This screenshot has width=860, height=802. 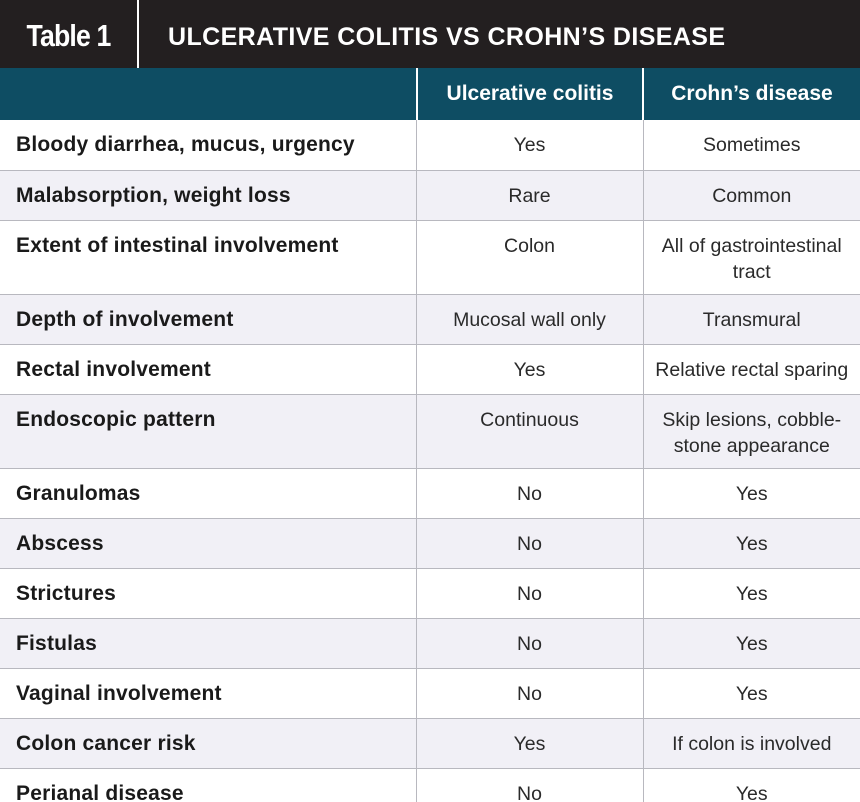 I want to click on header-cell-crohns-disease: Crohn’s disease, so click(x=752, y=93).